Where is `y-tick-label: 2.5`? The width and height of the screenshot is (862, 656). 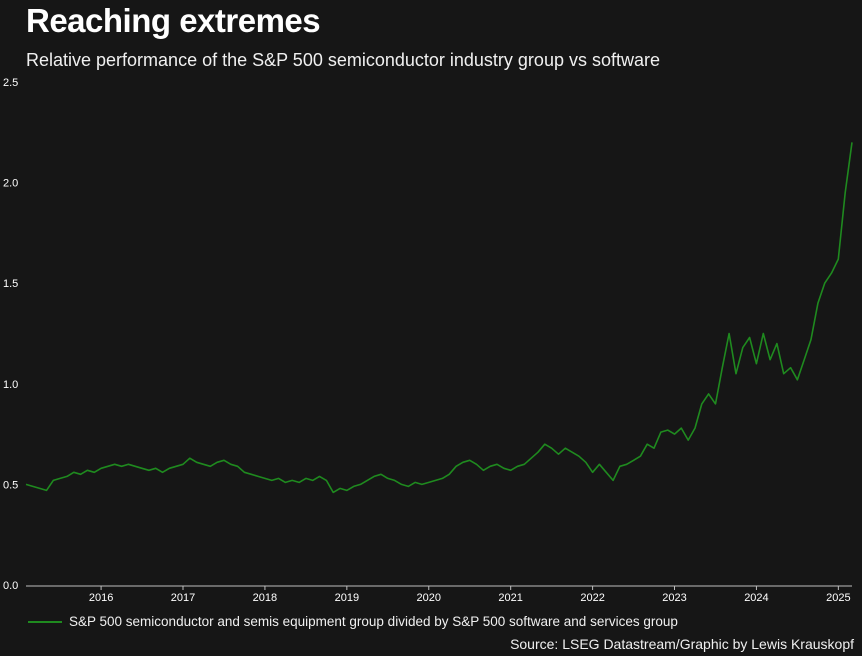 y-tick-label: 2.5 is located at coordinates (10, 83).